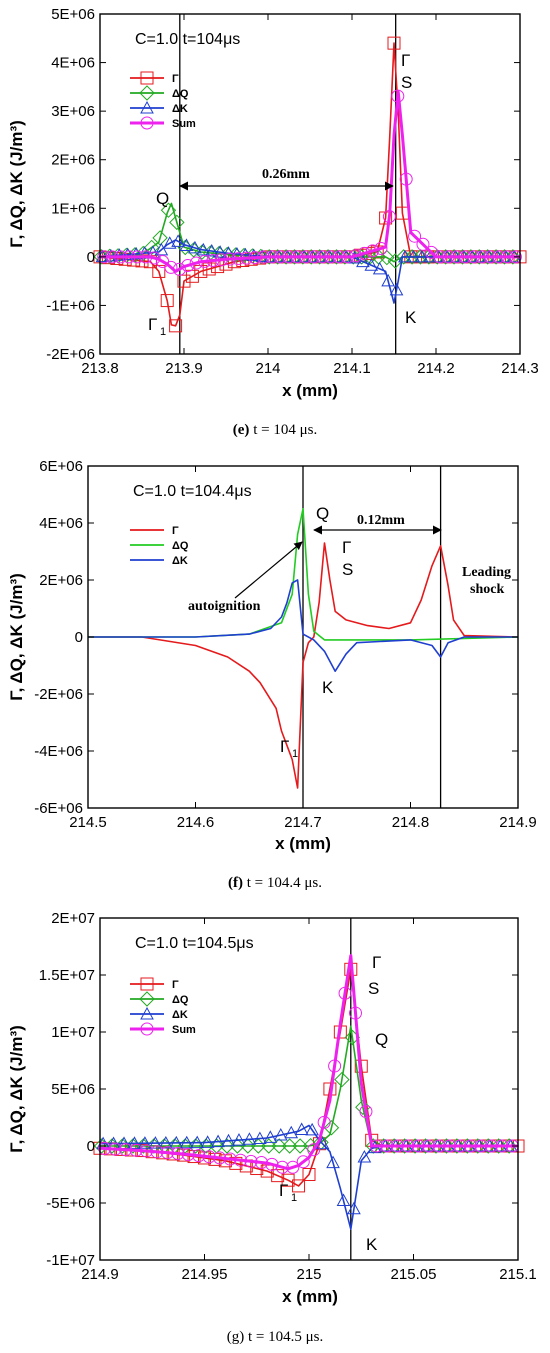  What do you see at coordinates (73, 14) in the screenshot?
I see `y-tick-label: 5E+06` at bounding box center [73, 14].